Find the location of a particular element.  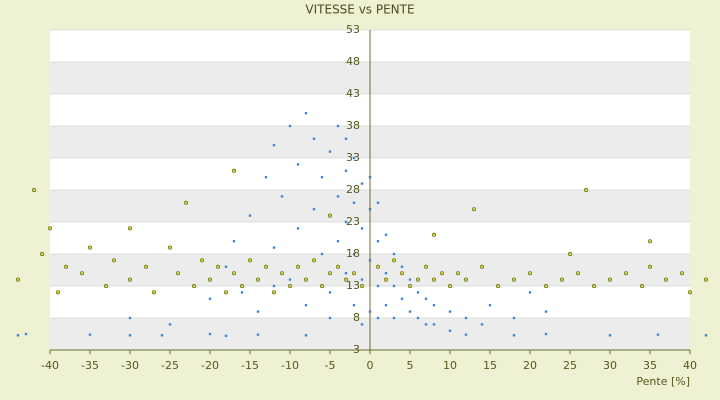

y-tick-label: 28 is located at coordinates (353, 189).